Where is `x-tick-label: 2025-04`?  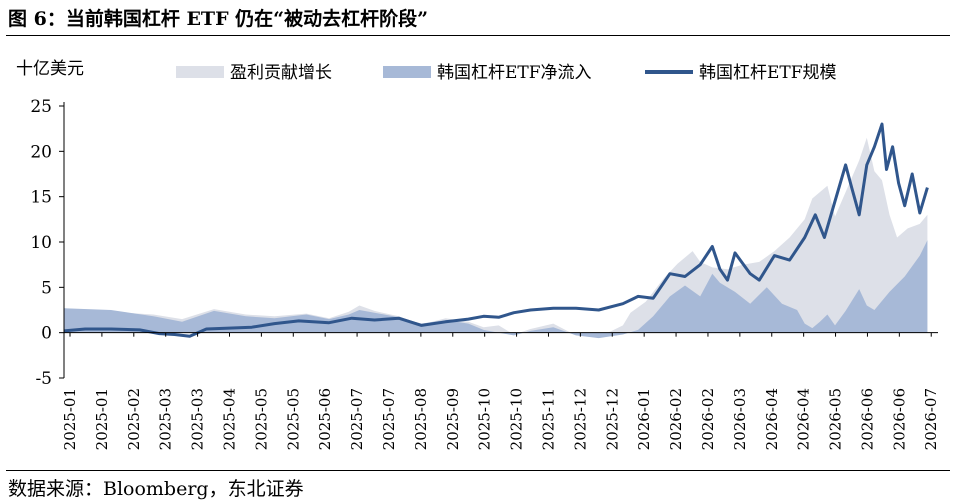
x-tick-label: 2025-04 is located at coordinates (230, 419).